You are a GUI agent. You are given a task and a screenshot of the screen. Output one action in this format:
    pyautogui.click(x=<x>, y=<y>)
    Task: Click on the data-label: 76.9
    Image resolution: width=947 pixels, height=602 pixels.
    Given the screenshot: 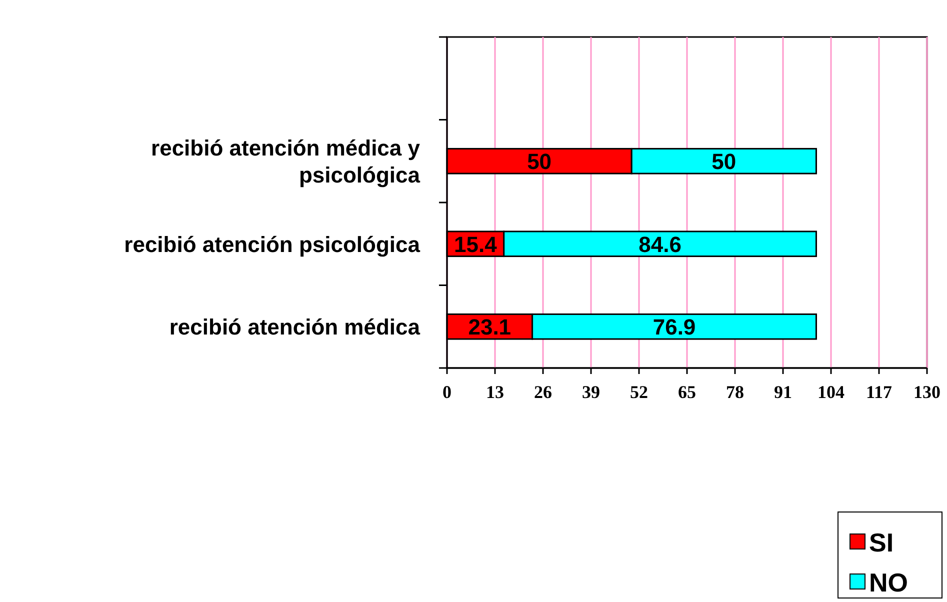 What is the action you would take?
    pyautogui.click(x=674, y=327)
    